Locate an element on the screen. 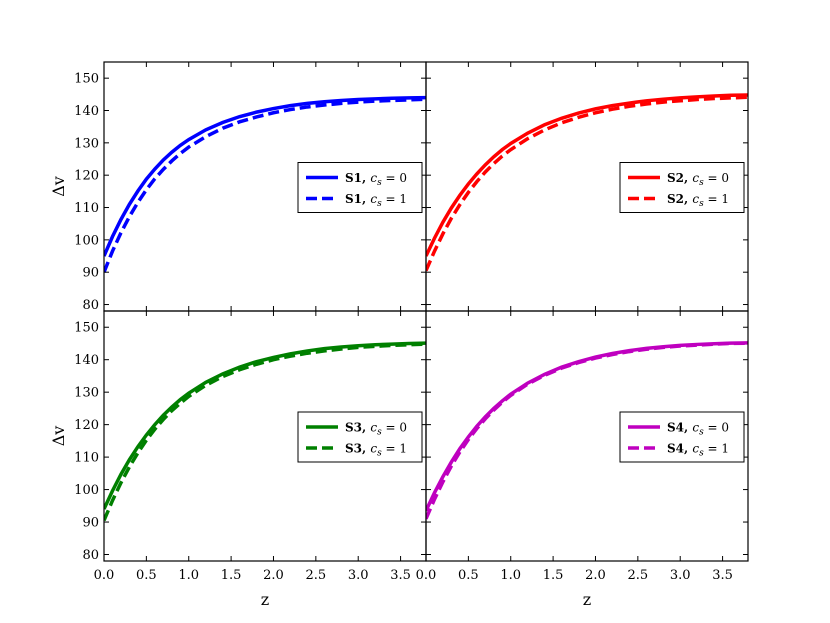 This screenshot has width=830, height=623. legend-label: S3, cs = 1 is located at coordinates (376, 450).